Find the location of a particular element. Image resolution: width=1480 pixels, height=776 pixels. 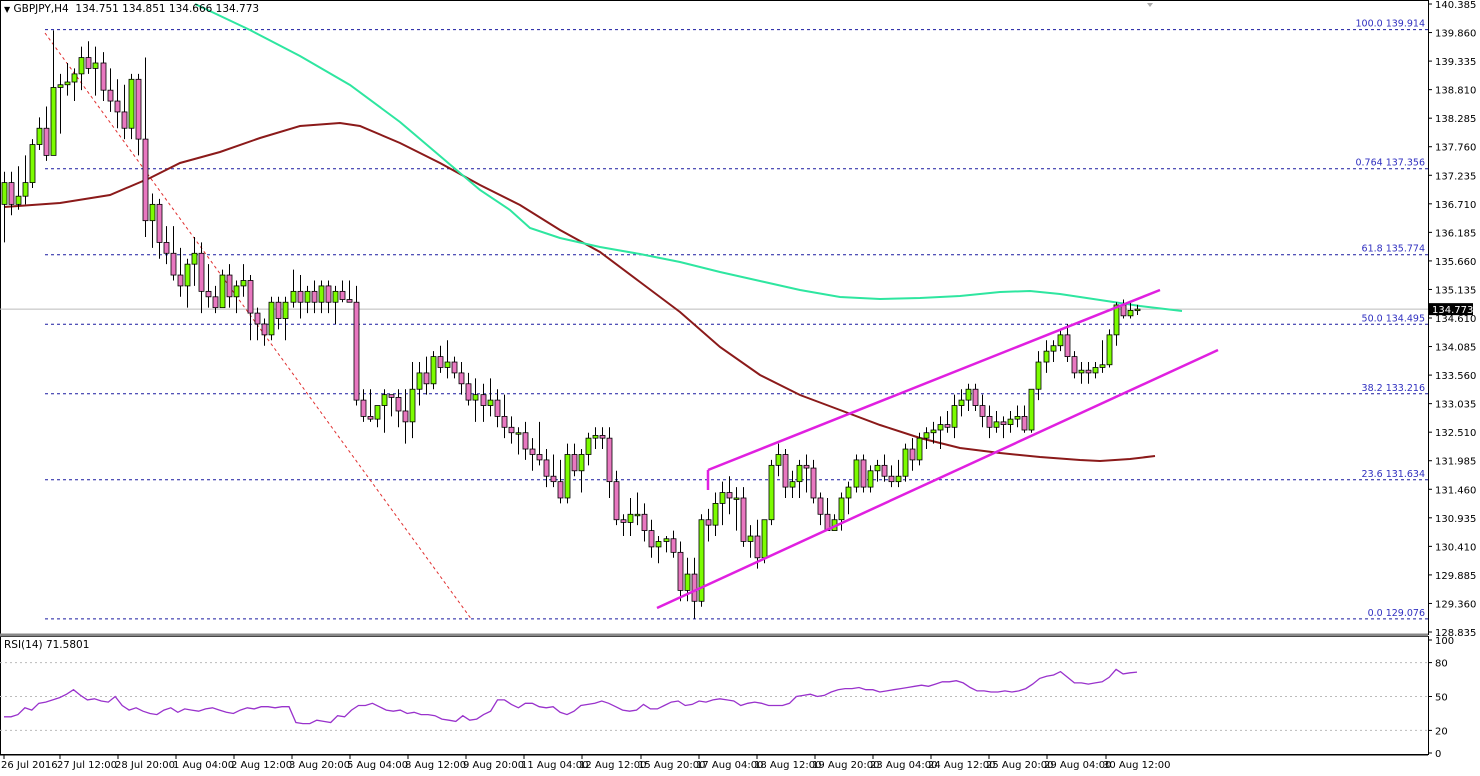

time-tick-label: 9 Aug 20:00 is located at coordinates (493, 765).